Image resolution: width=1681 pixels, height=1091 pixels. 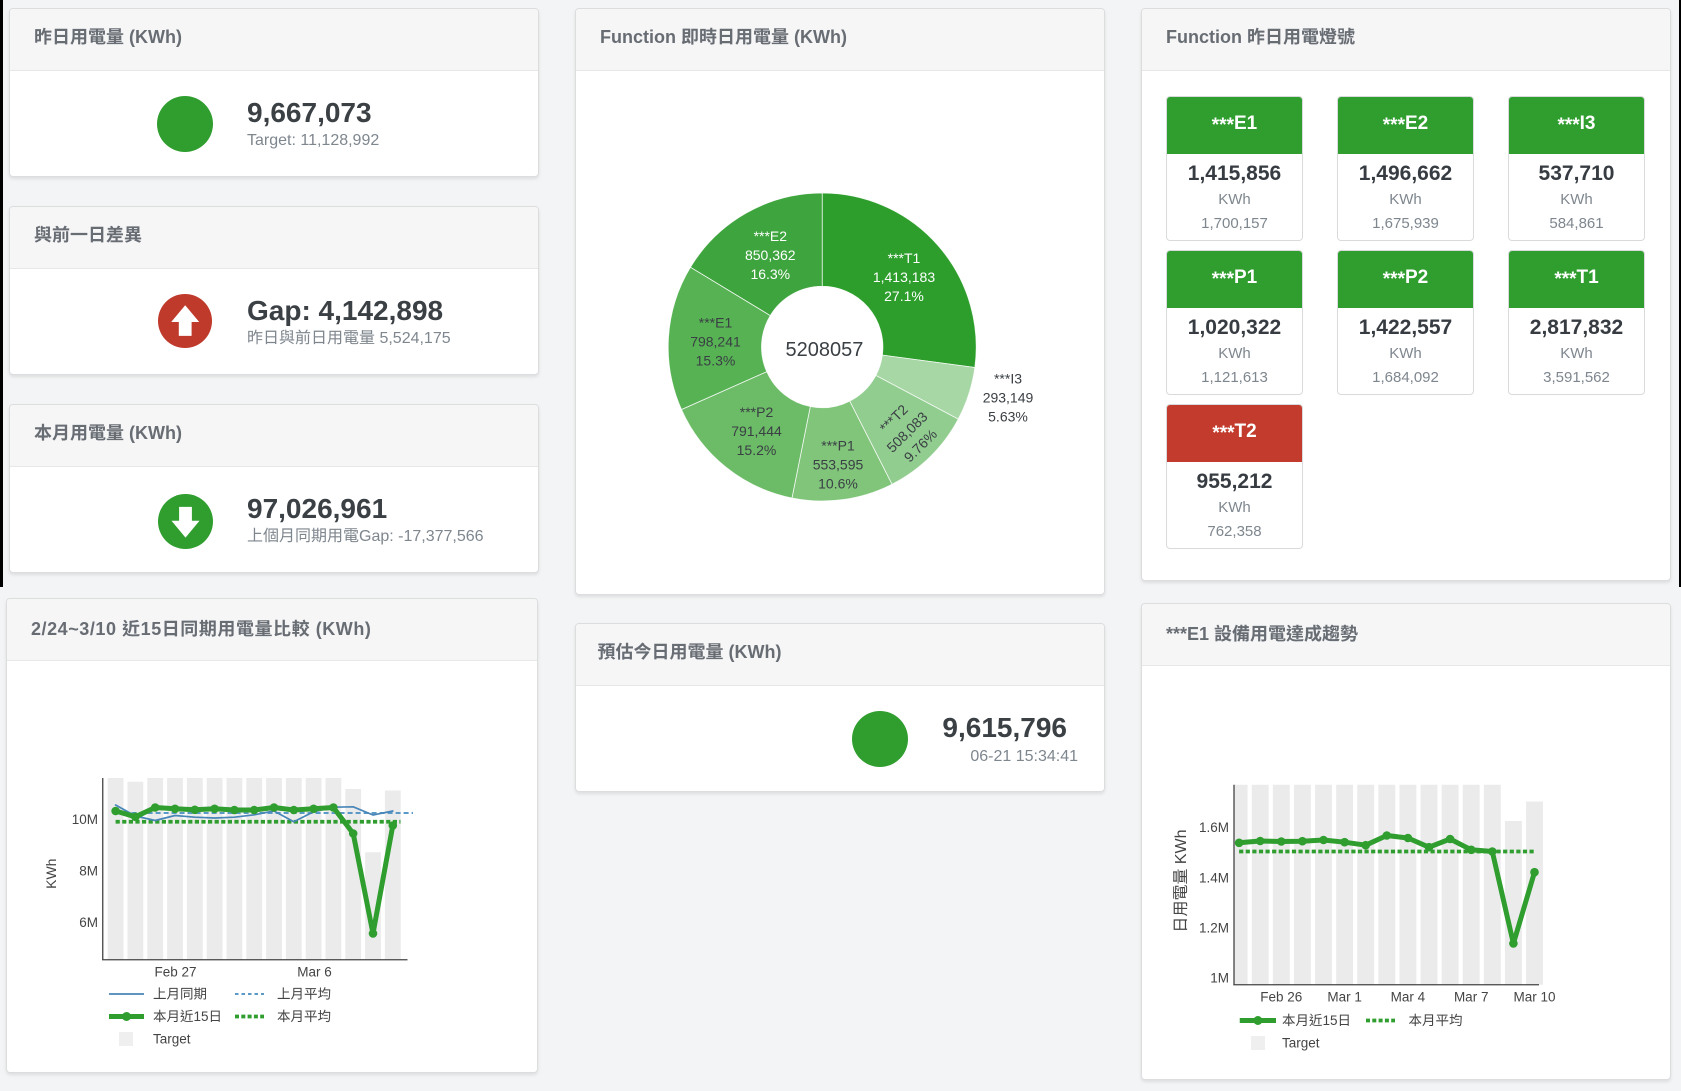 I want to click on svg-text: ***E2, so click(x=771, y=236).